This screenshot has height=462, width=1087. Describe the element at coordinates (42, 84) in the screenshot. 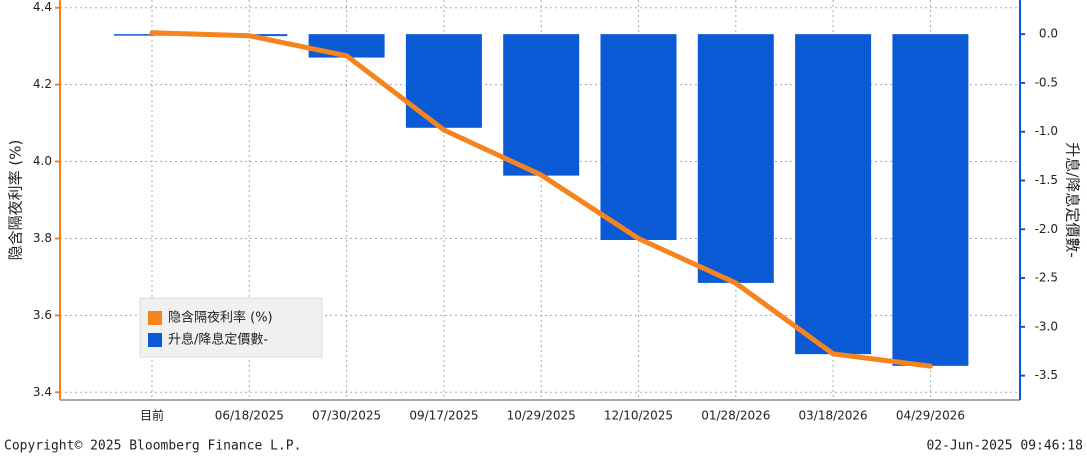

I see `y-tick-label: 4.2` at that location.